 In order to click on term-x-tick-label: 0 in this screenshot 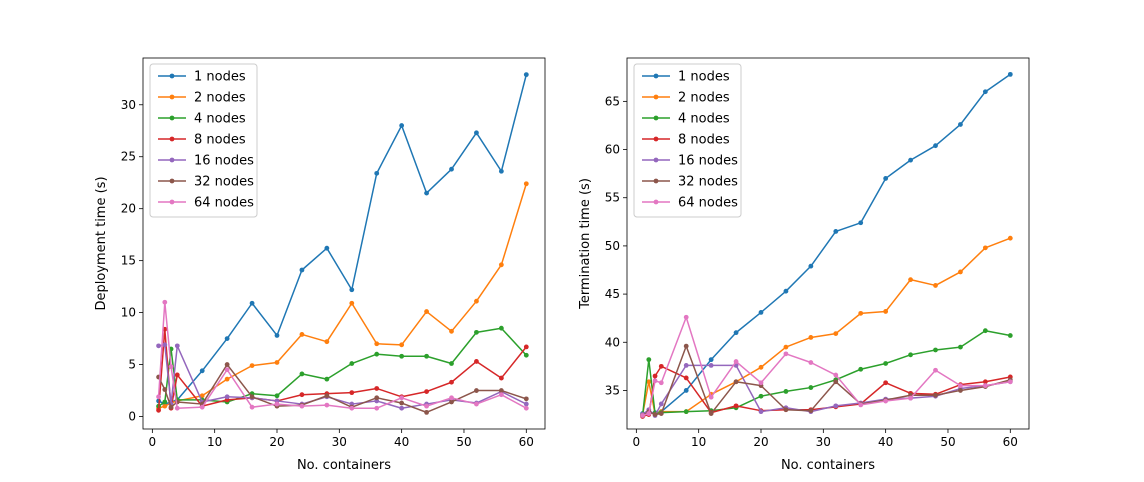, I will do `click(637, 442)`.